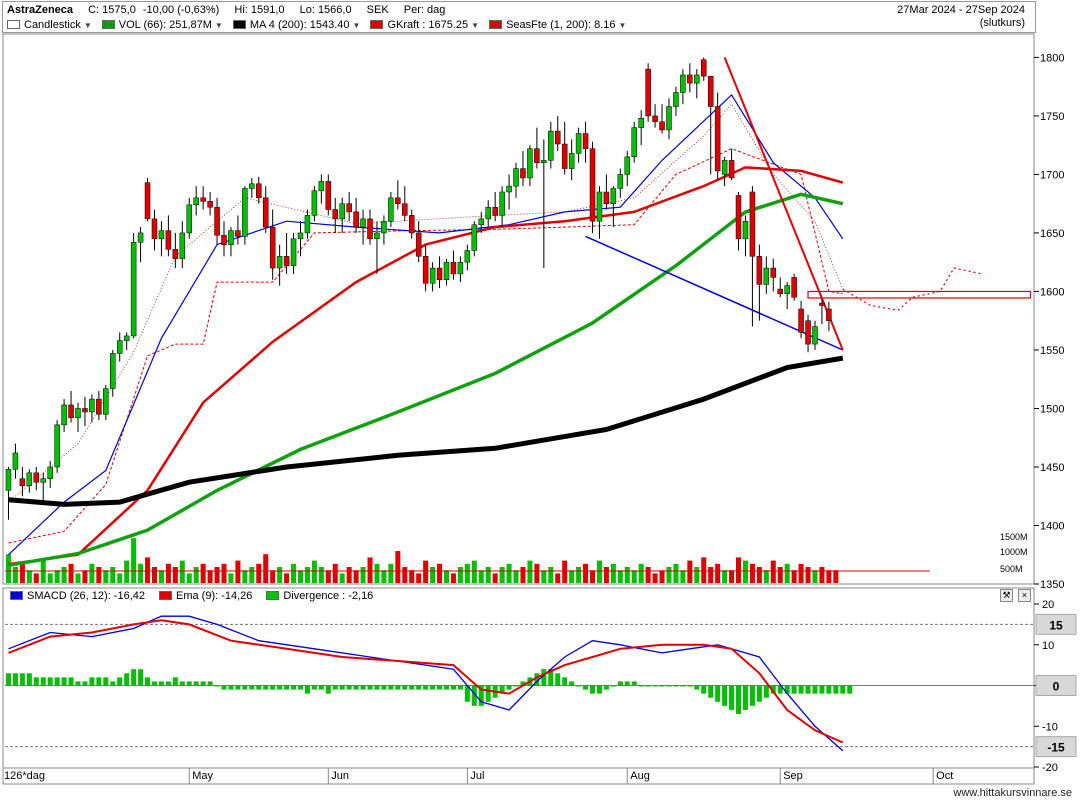 Image resolution: width=1080 pixels, height=800 pixels. What do you see at coordinates (296, 25) in the screenshot?
I see `legend-item-2: MA 4 (200): 1543.40 ▼` at bounding box center [296, 25].